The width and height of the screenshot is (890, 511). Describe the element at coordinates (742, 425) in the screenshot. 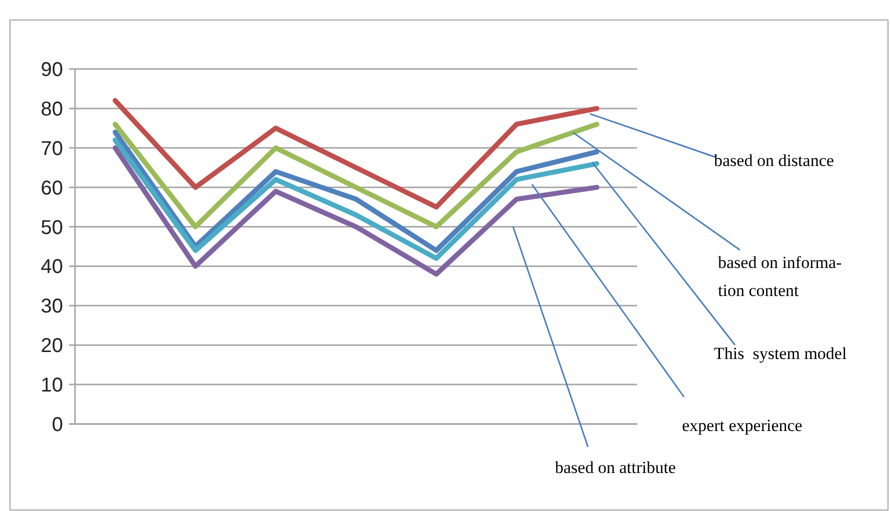

I see `text: expert experience` at that location.